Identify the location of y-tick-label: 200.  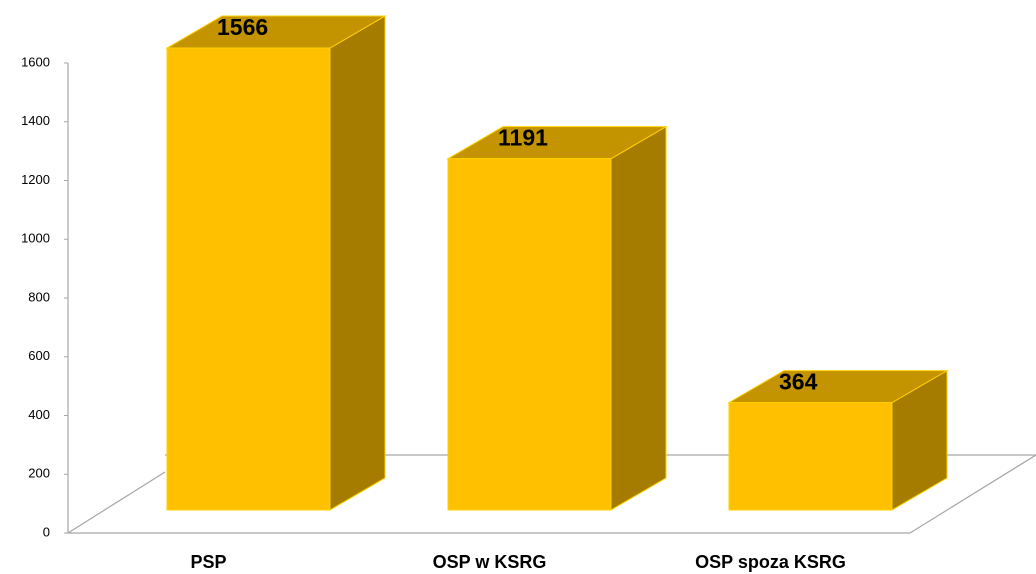
(39, 473).